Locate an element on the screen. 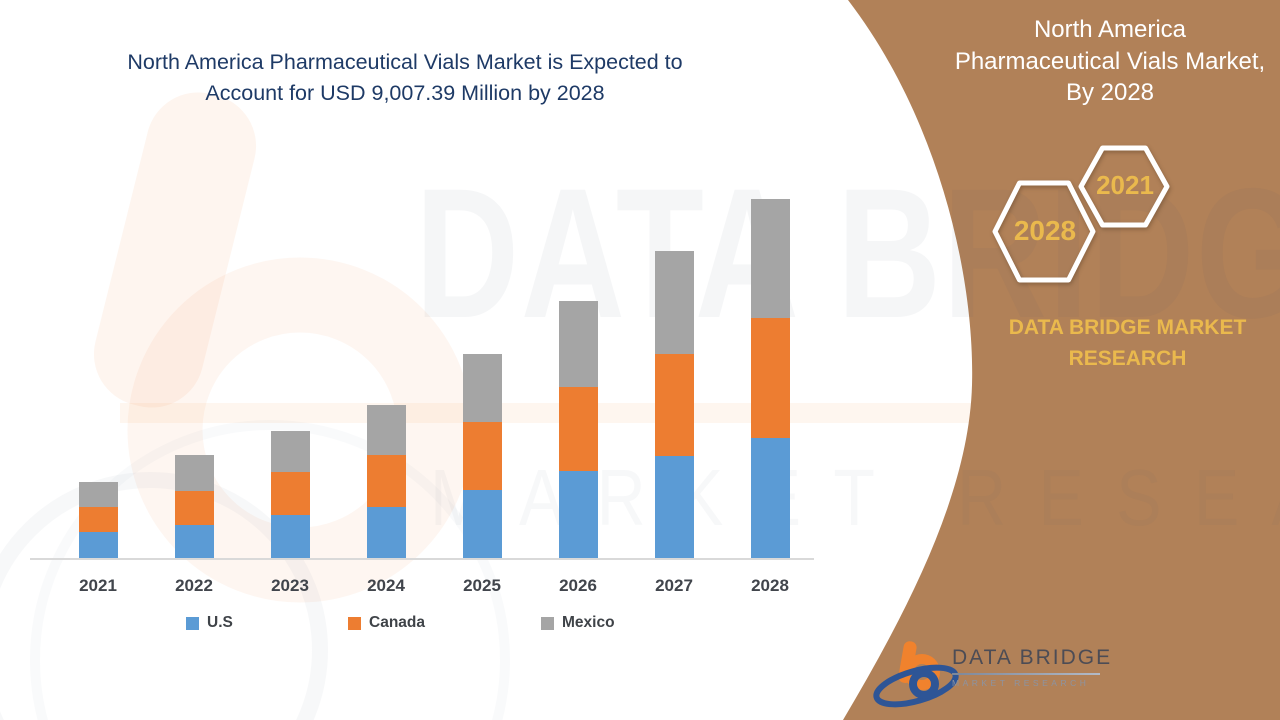 The image size is (1280, 720). x-axis-label-2024: 2024 is located at coordinates (386, 585).